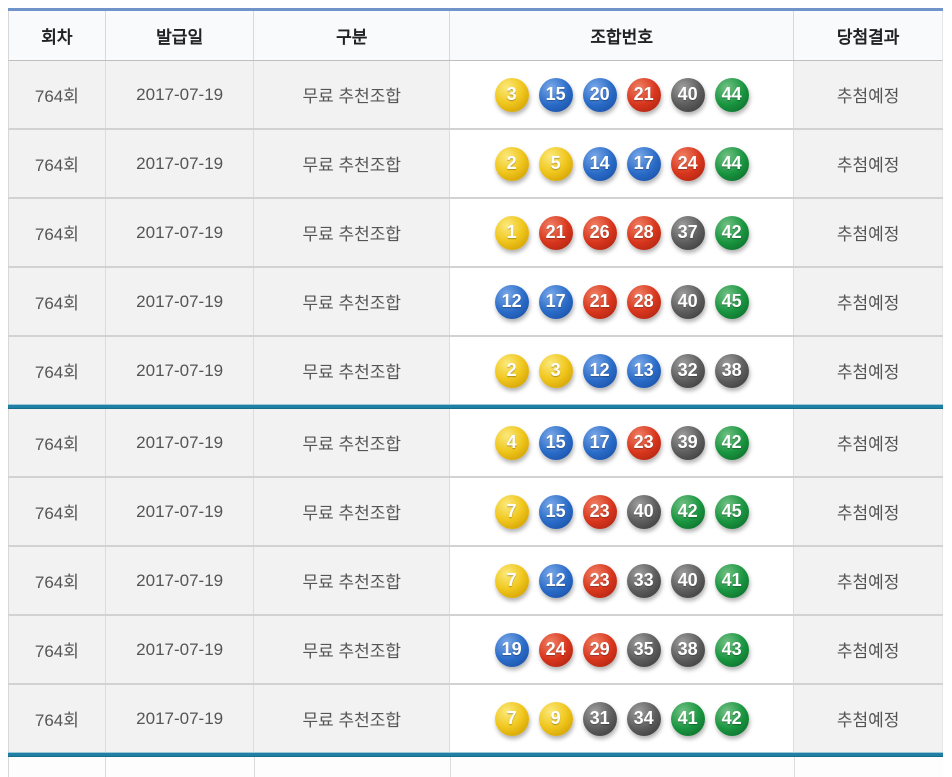 This screenshot has width=952, height=777. Describe the element at coordinates (687, 442) in the screenshot. I see `lotto-ball: 39` at that location.